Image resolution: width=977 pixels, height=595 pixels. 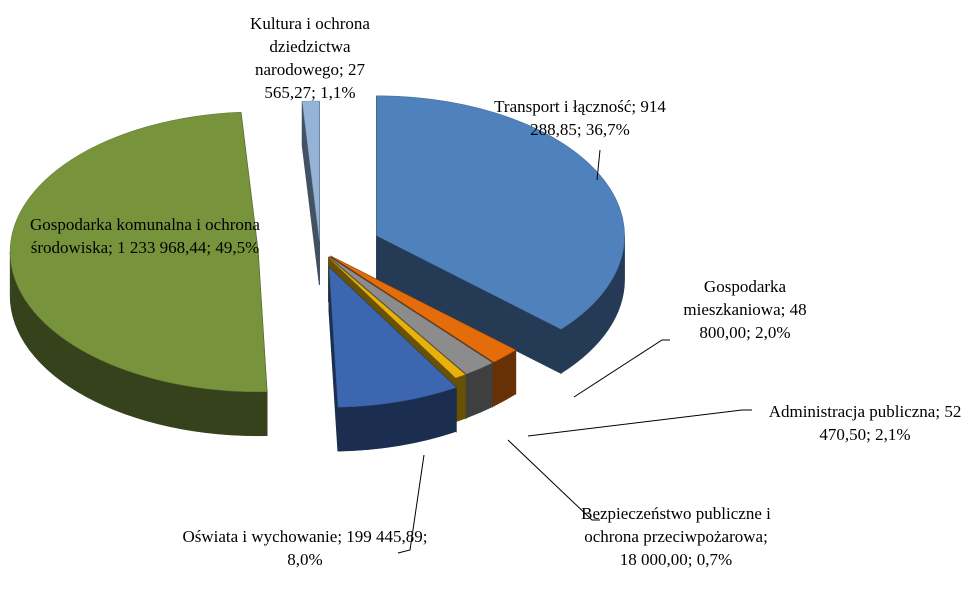 I want to click on data-label: Oświata i wychowanie; 199 445,89; 8,0%, so click(x=305, y=548).